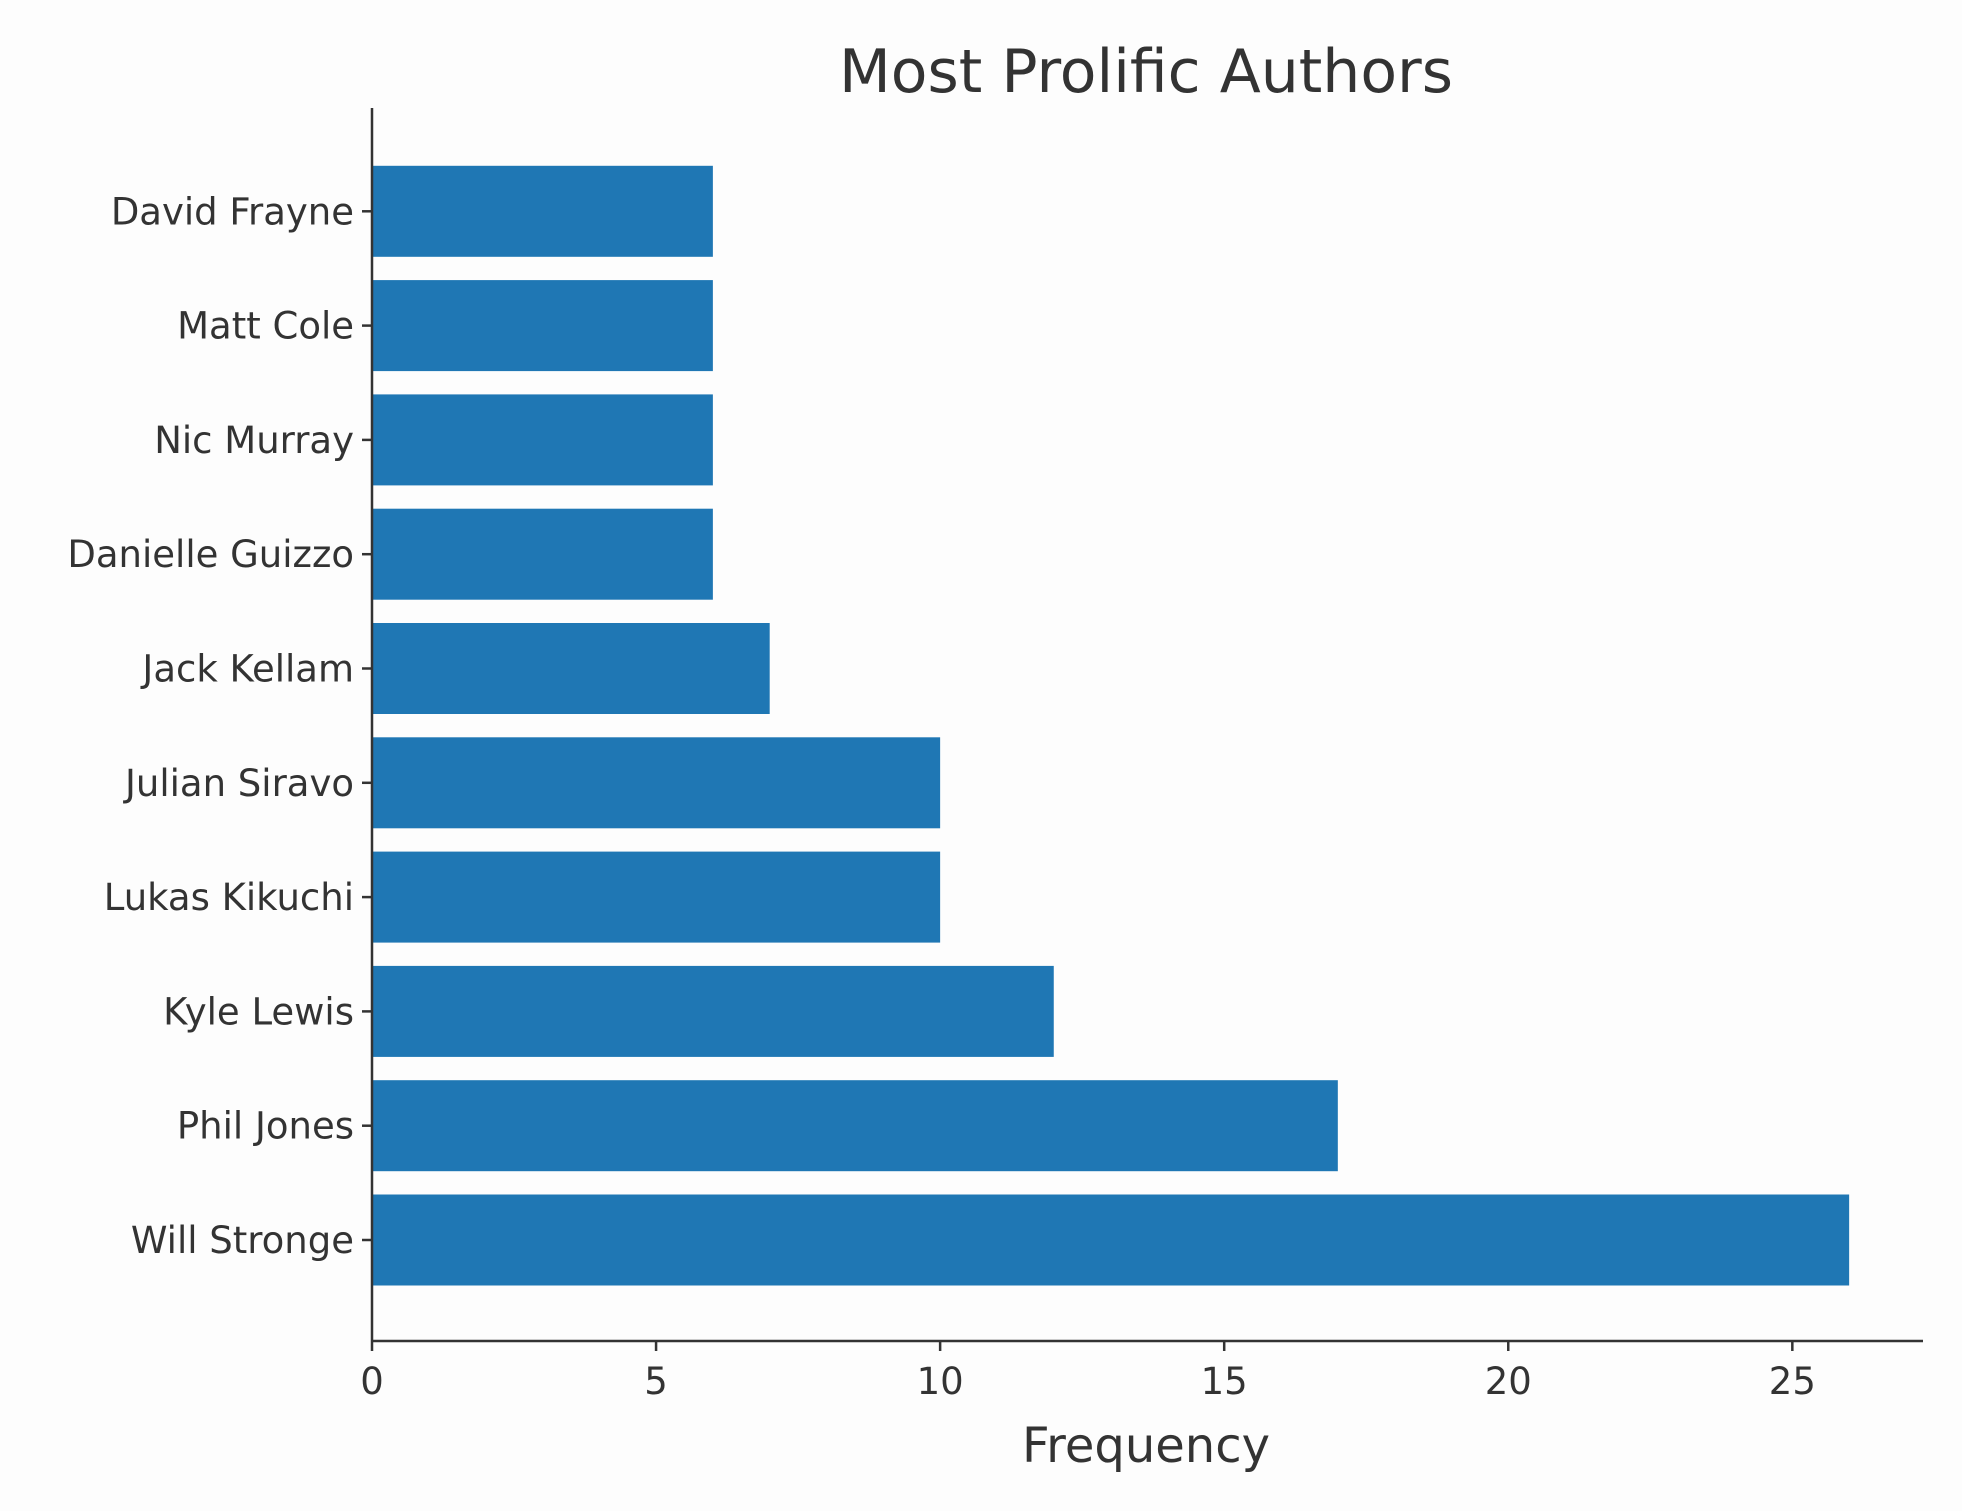 The image size is (1962, 1511). What do you see at coordinates (1224, 1381) in the screenshot?
I see `x-tick-label: 15` at bounding box center [1224, 1381].